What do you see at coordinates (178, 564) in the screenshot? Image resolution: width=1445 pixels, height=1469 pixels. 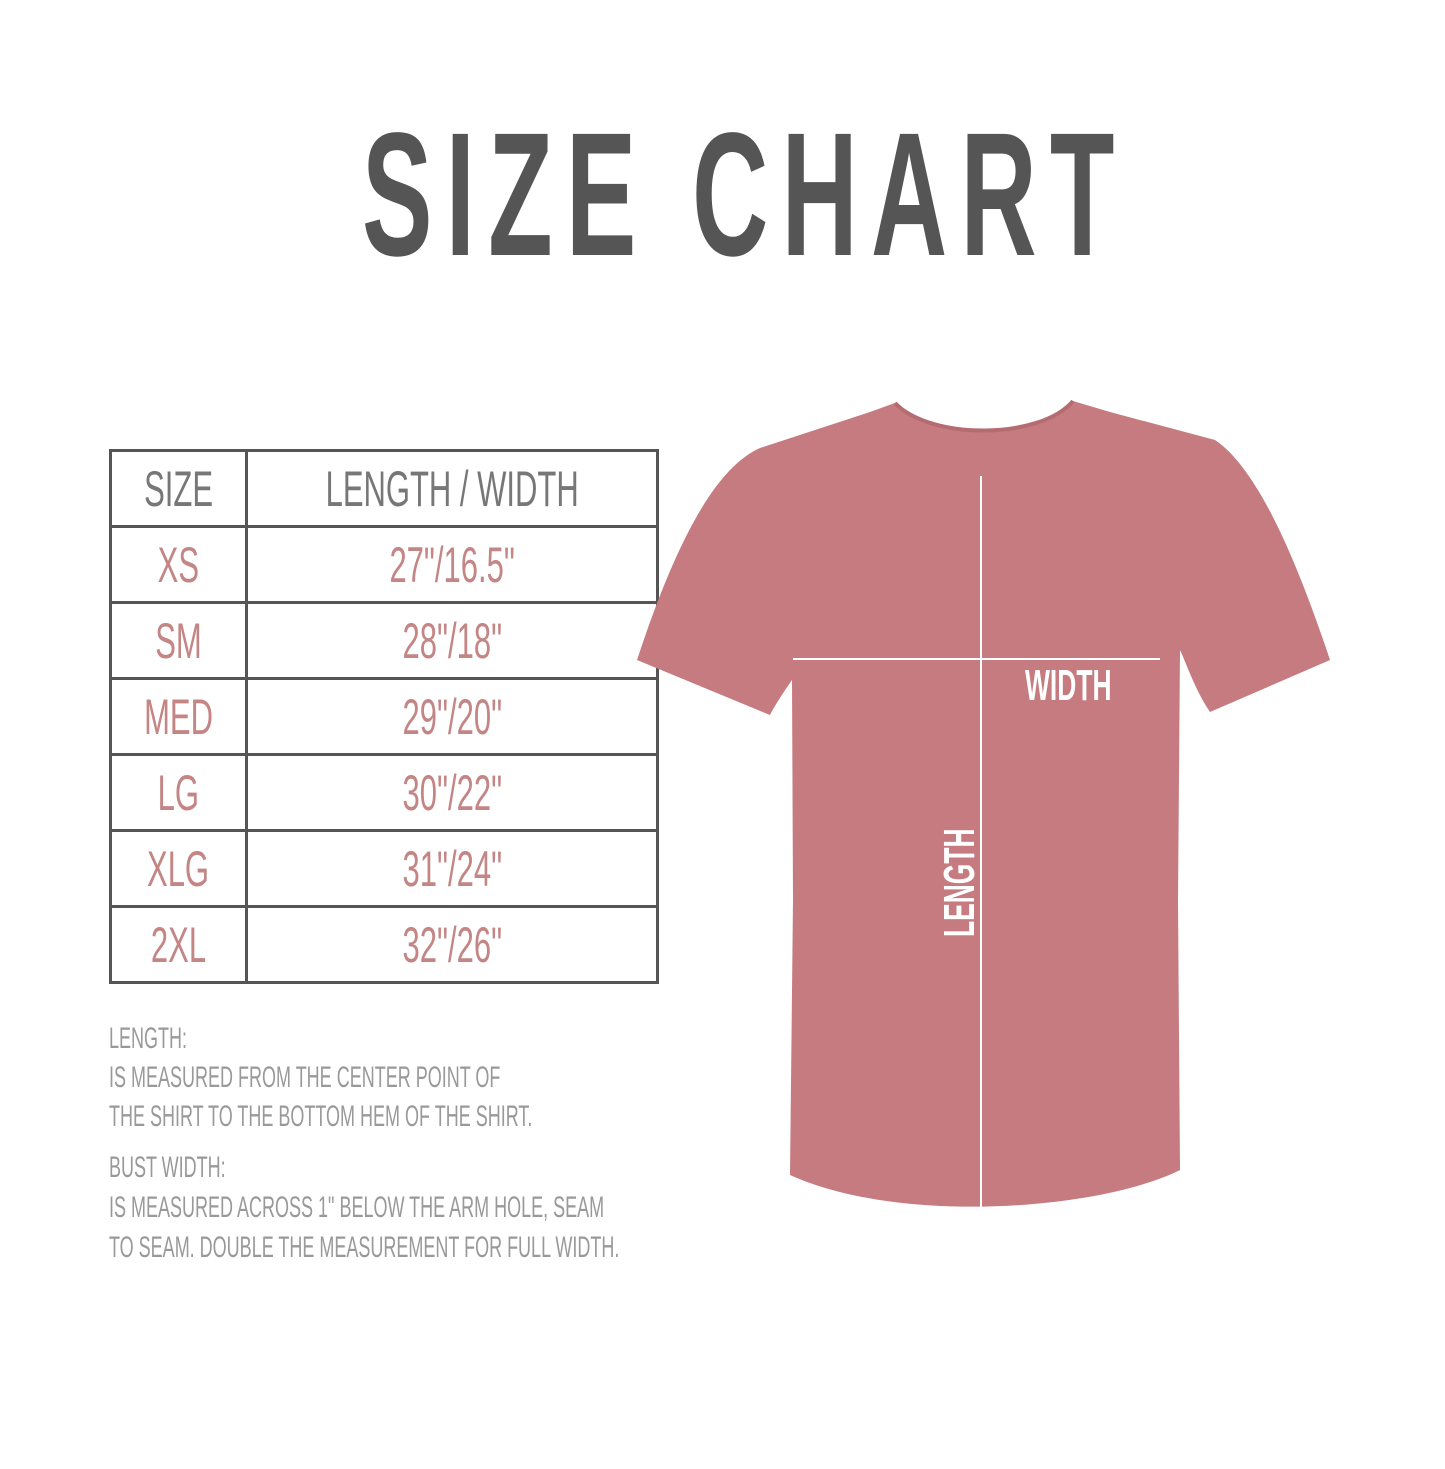 I see `size-cell: XS` at bounding box center [178, 564].